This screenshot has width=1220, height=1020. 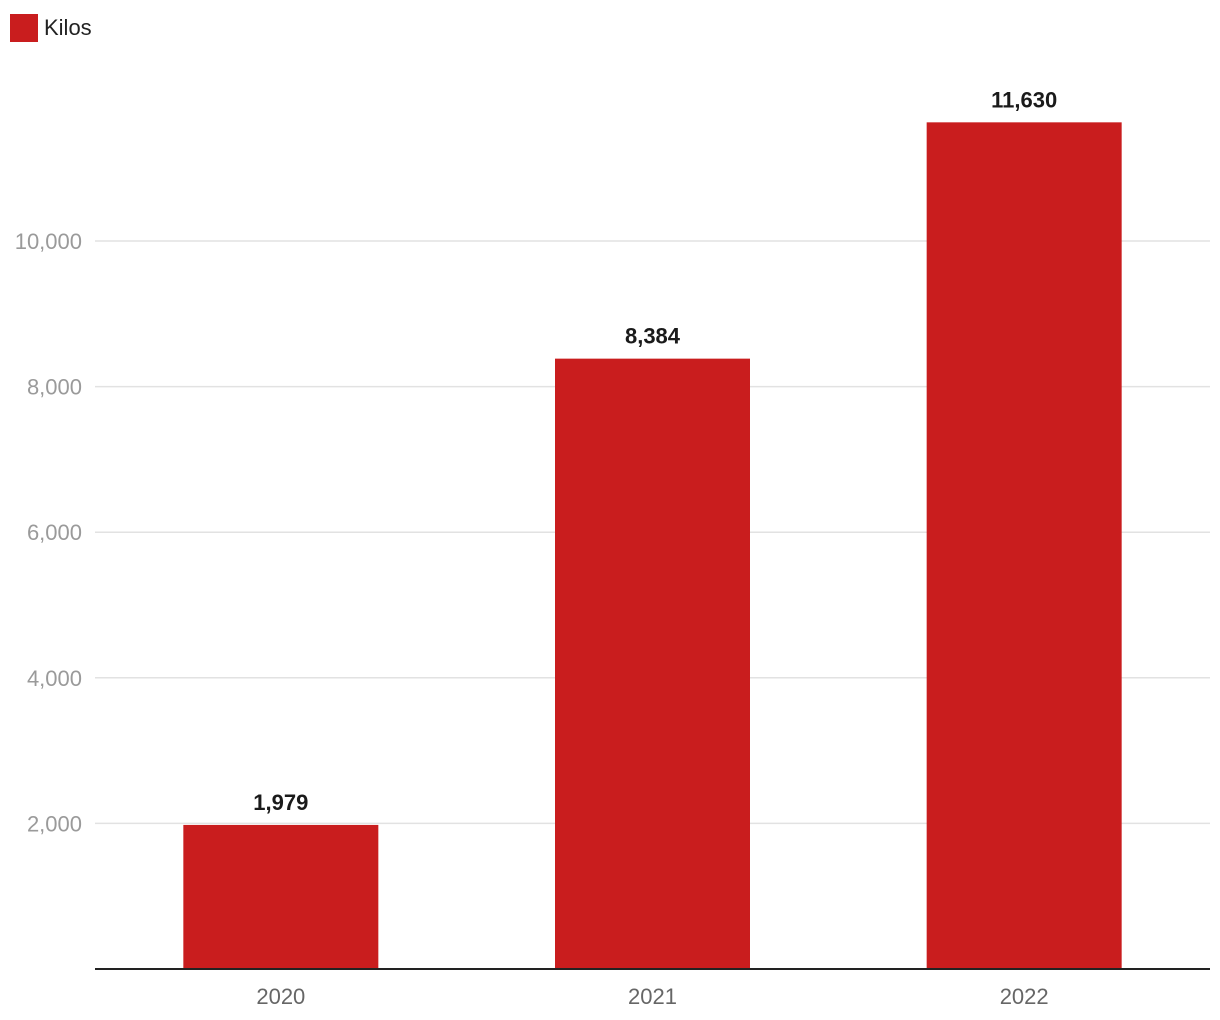 I want to click on data-label: 1,979, so click(x=280, y=802).